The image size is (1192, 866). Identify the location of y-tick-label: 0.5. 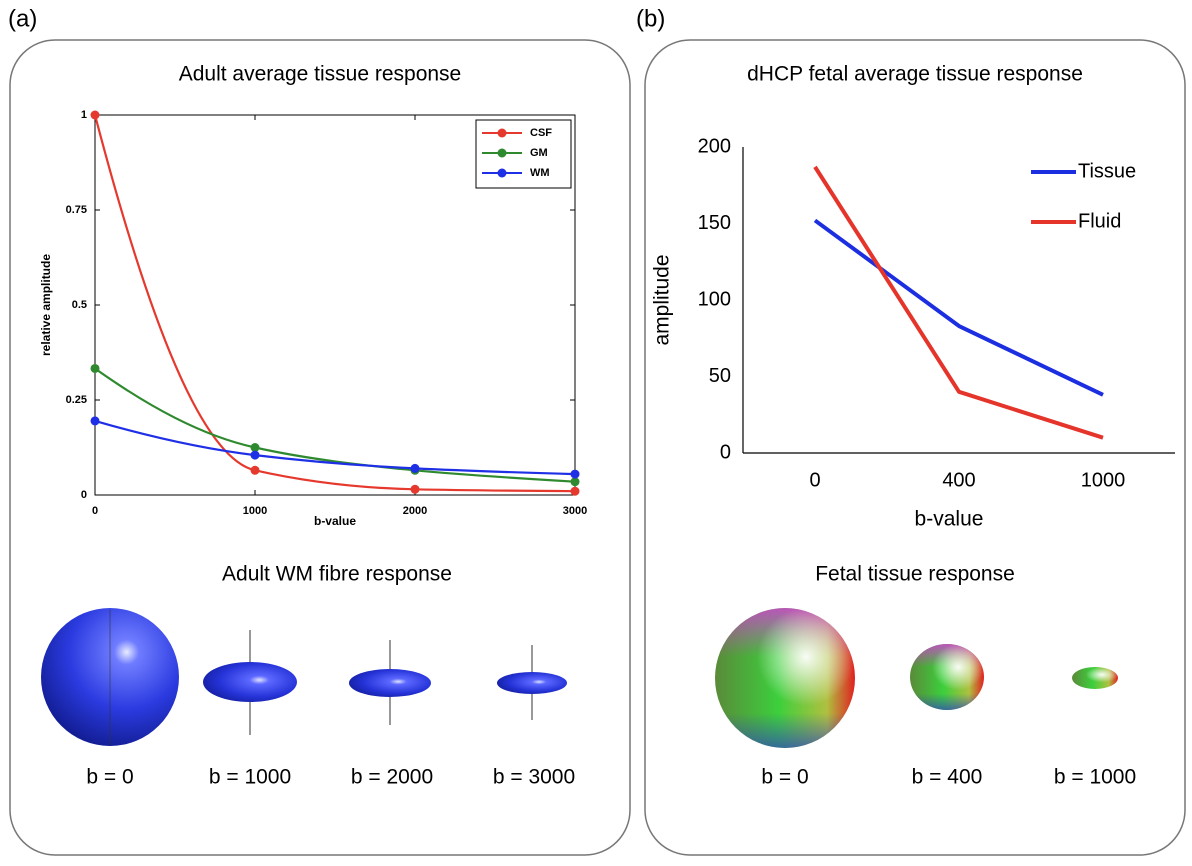
(79, 305).